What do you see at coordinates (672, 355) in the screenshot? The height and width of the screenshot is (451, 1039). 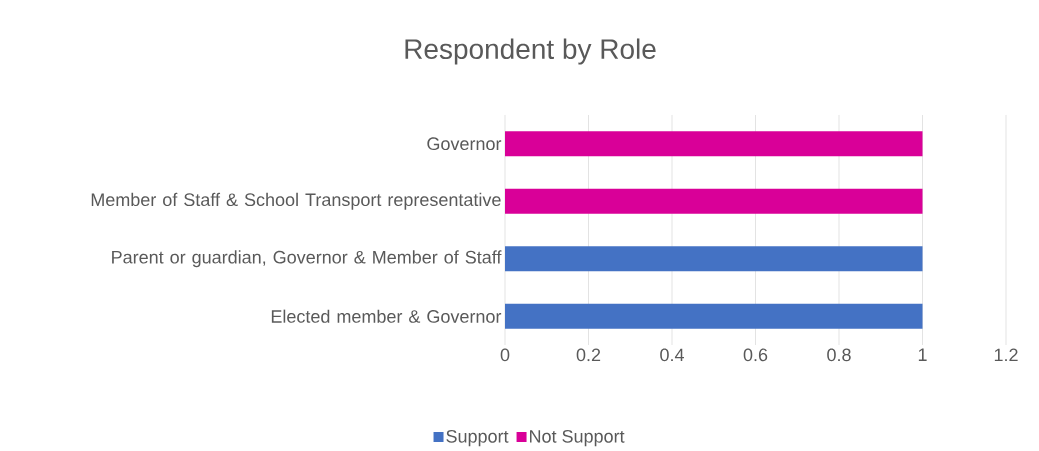 I see `x-tick-label: 0.4` at bounding box center [672, 355].